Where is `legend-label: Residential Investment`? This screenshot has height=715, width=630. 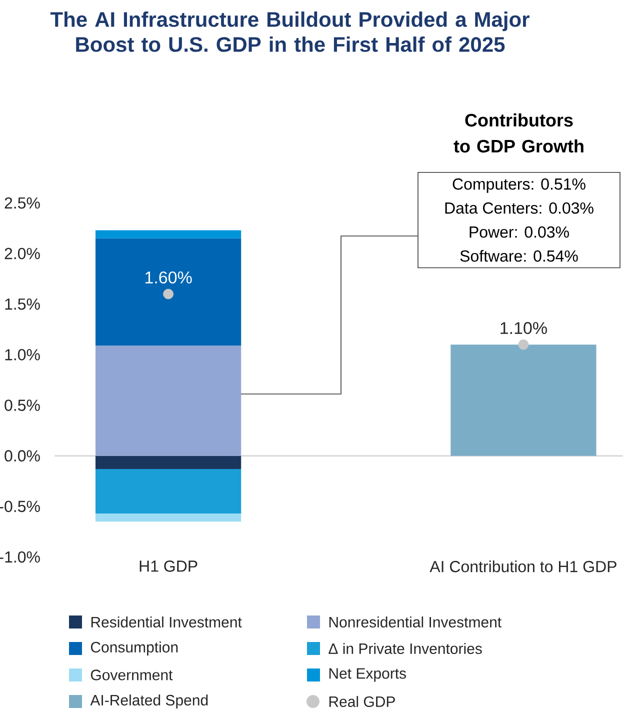
legend-label: Residential Investment is located at coordinates (166, 622).